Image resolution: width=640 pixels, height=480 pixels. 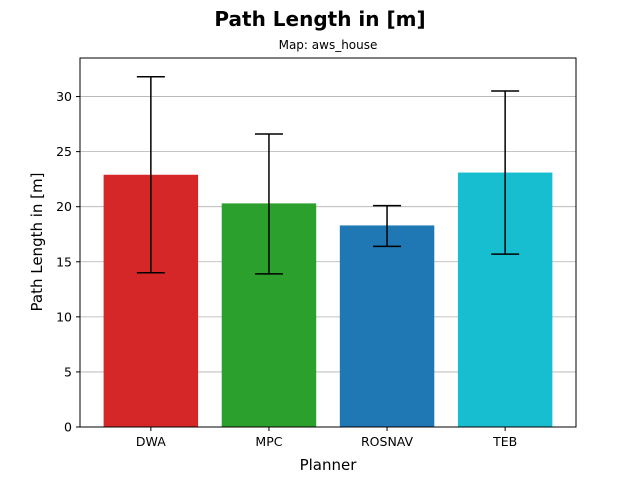 What do you see at coordinates (68, 427) in the screenshot?
I see `y-tick-label: 0` at bounding box center [68, 427].